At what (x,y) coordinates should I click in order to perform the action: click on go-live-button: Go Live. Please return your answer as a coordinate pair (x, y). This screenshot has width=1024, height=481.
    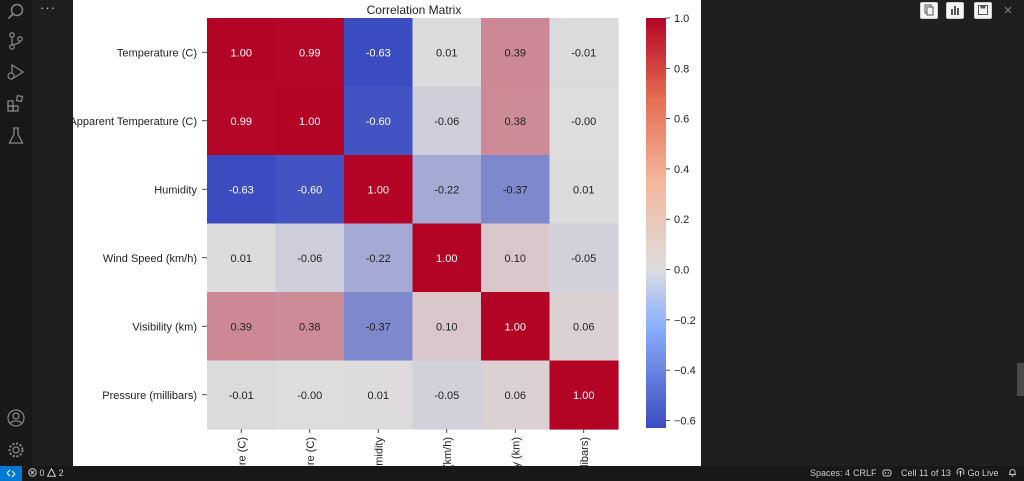
    Looking at the image, I should click on (977, 473).